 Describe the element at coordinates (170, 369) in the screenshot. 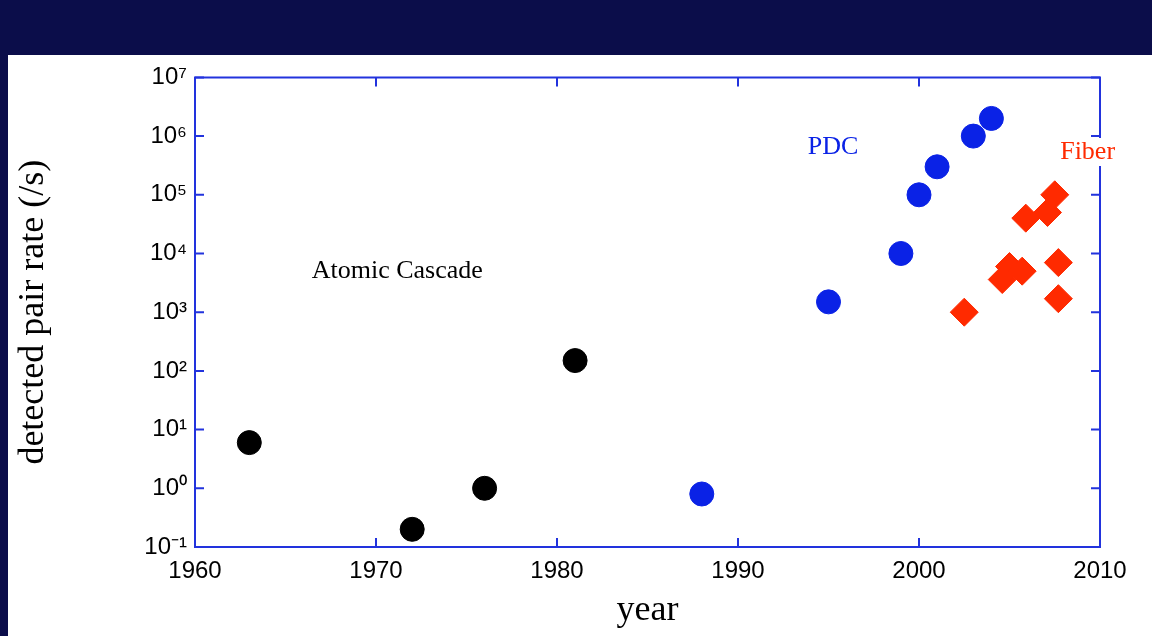

I see `y-tick-label: 10²` at that location.